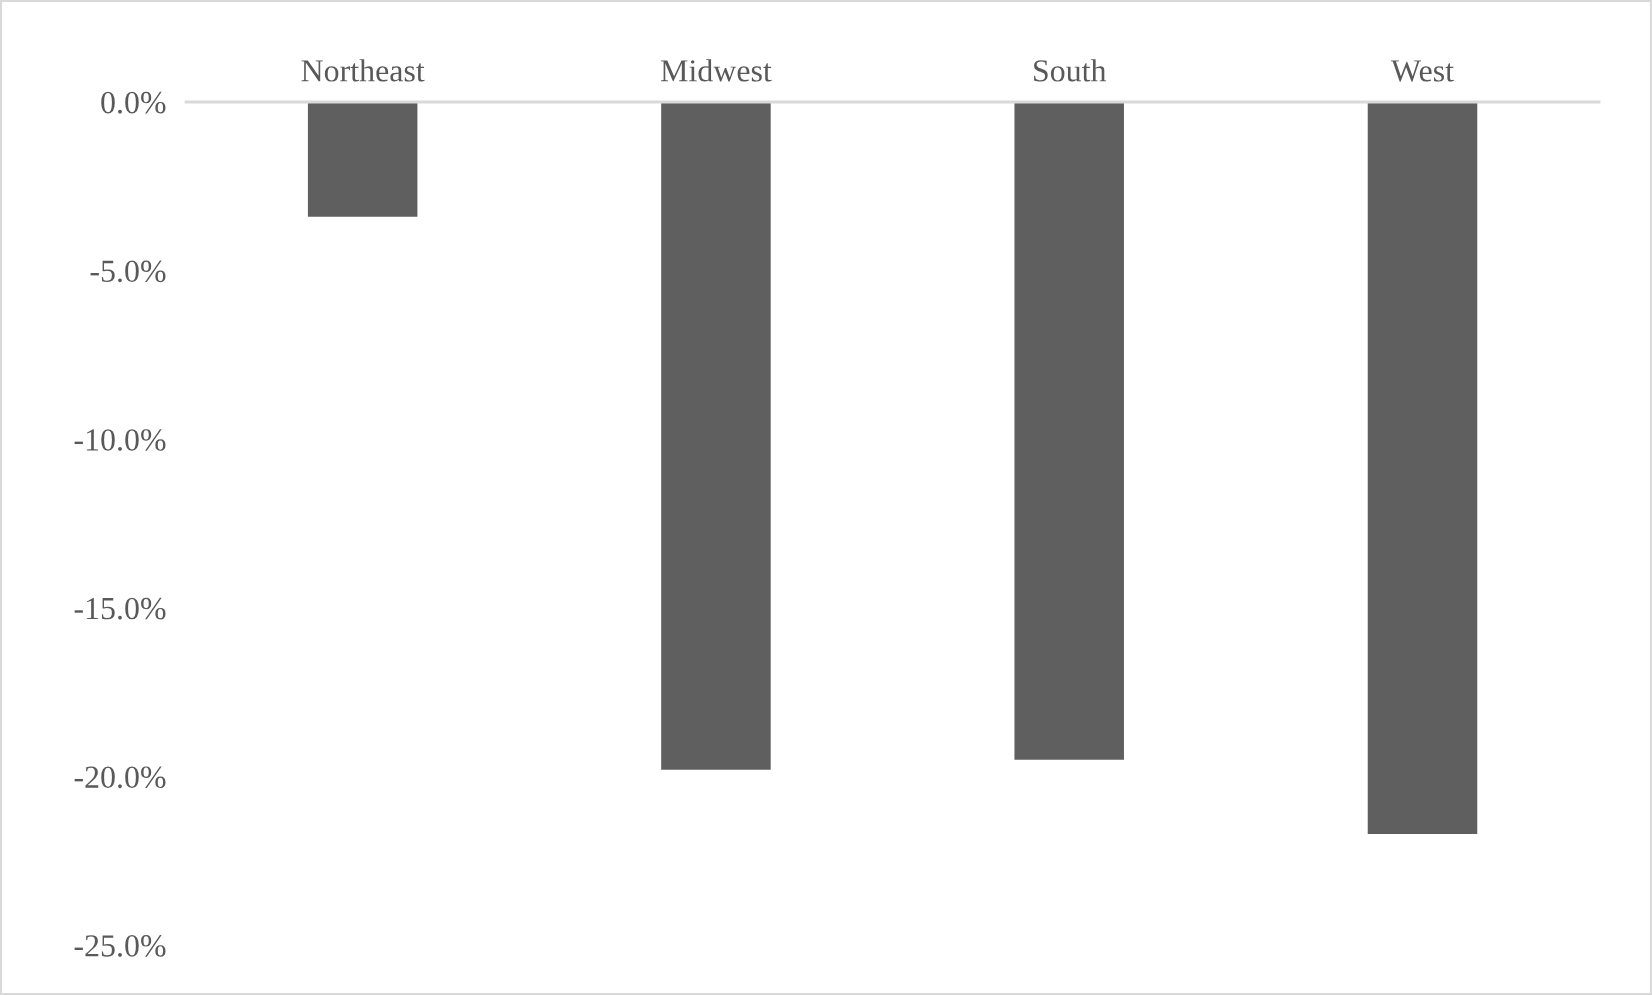 The width and height of the screenshot is (1652, 995). I want to click on y-tick-label: -5.0%, so click(128, 271).